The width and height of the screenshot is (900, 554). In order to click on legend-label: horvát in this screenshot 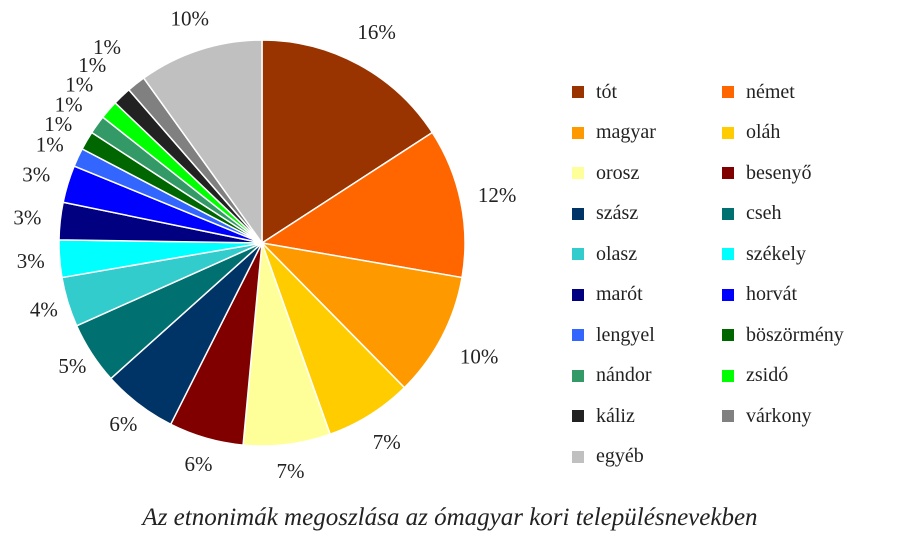, I will do `click(772, 294)`.